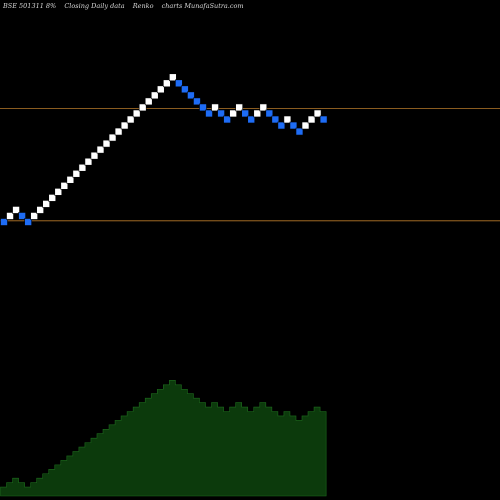 The height and width of the screenshot is (500, 500). I want to click on symbol-label: BSE 501311 8%, so click(30, 6).